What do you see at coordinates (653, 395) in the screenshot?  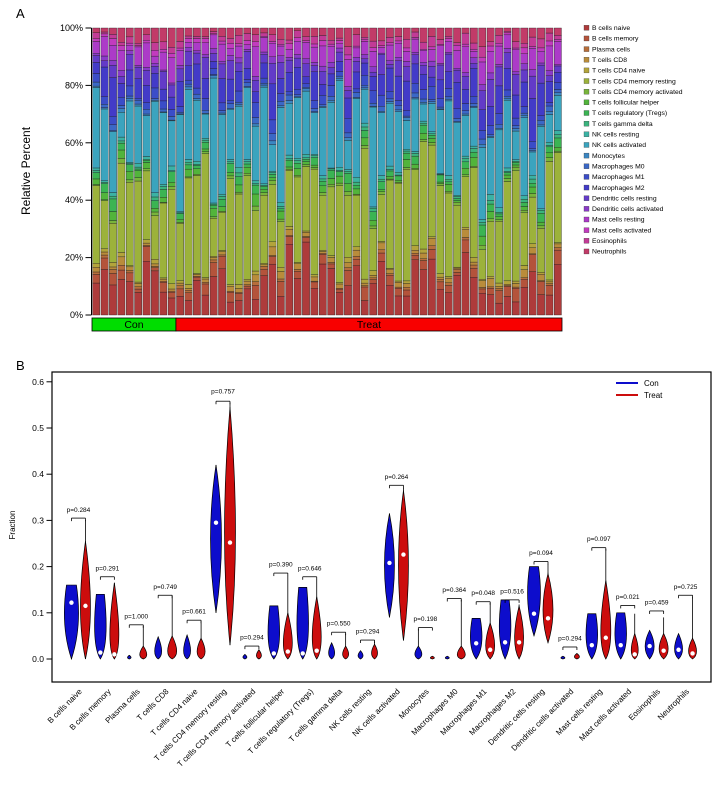 I see `legend-label: Treat` at bounding box center [653, 395].